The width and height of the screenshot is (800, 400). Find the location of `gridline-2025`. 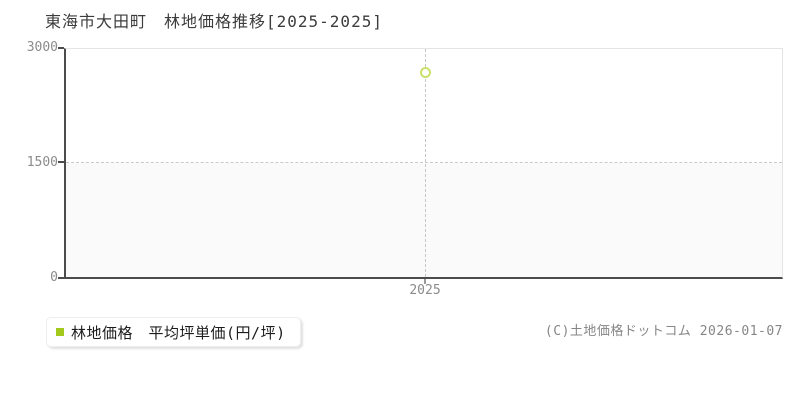

gridline-2025 is located at coordinates (425, 163).